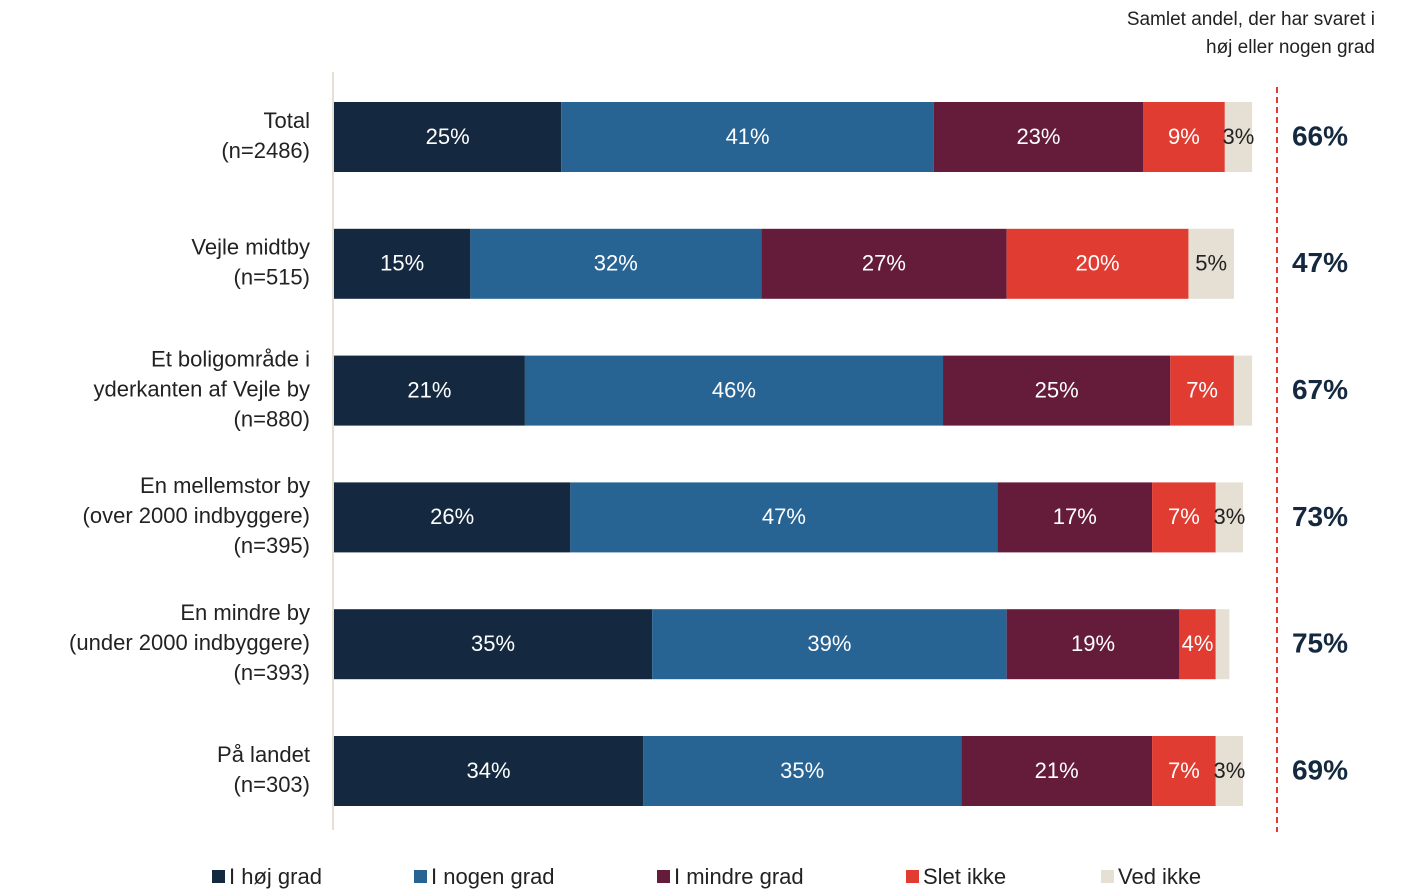 The height and width of the screenshot is (891, 1403). I want to click on category-label: En mellemstor by, so click(225, 485).